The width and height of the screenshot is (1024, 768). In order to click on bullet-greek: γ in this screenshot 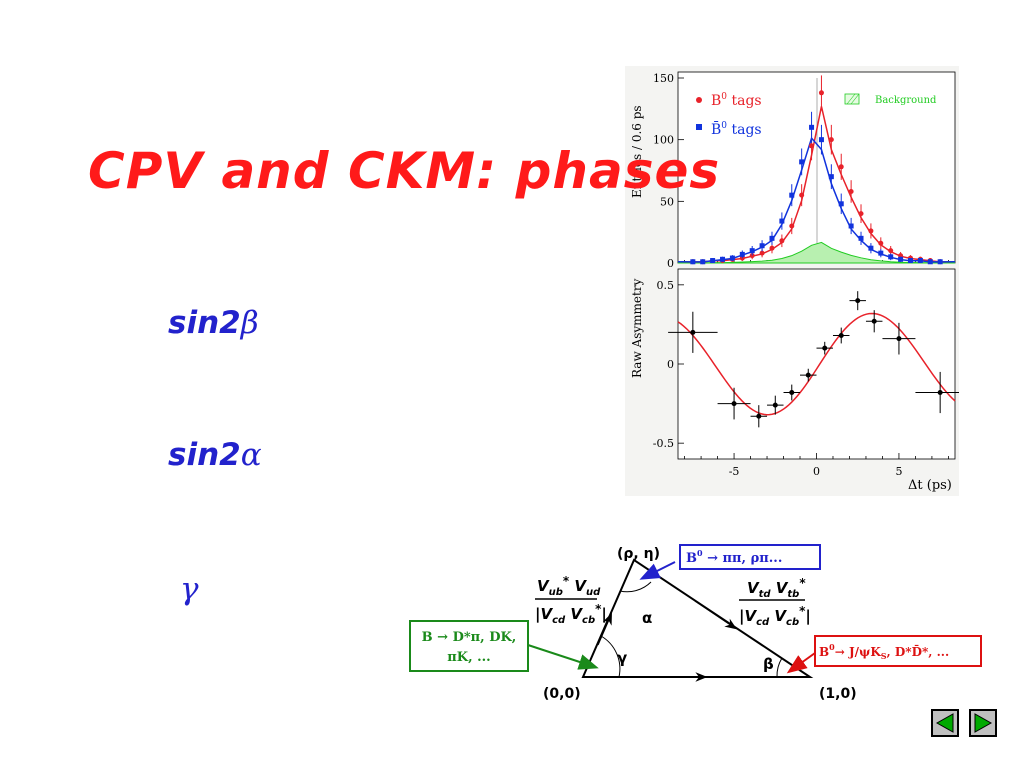, I will do `click(189, 589)`.